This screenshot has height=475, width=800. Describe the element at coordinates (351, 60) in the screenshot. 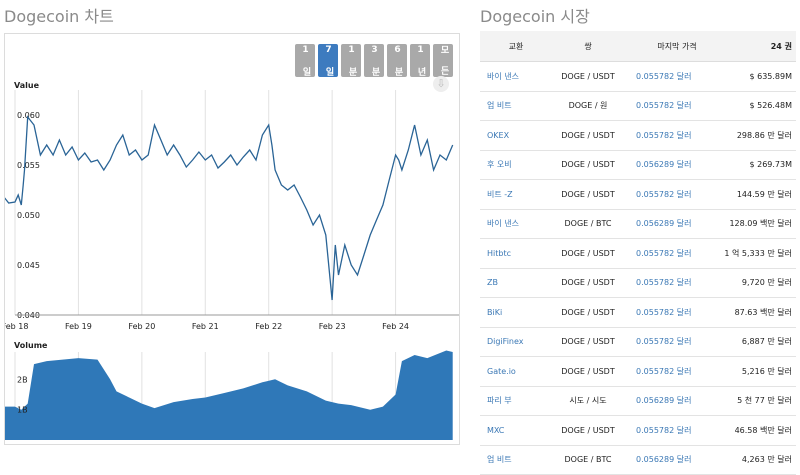

I see `range-button-1m: 1 분` at that location.